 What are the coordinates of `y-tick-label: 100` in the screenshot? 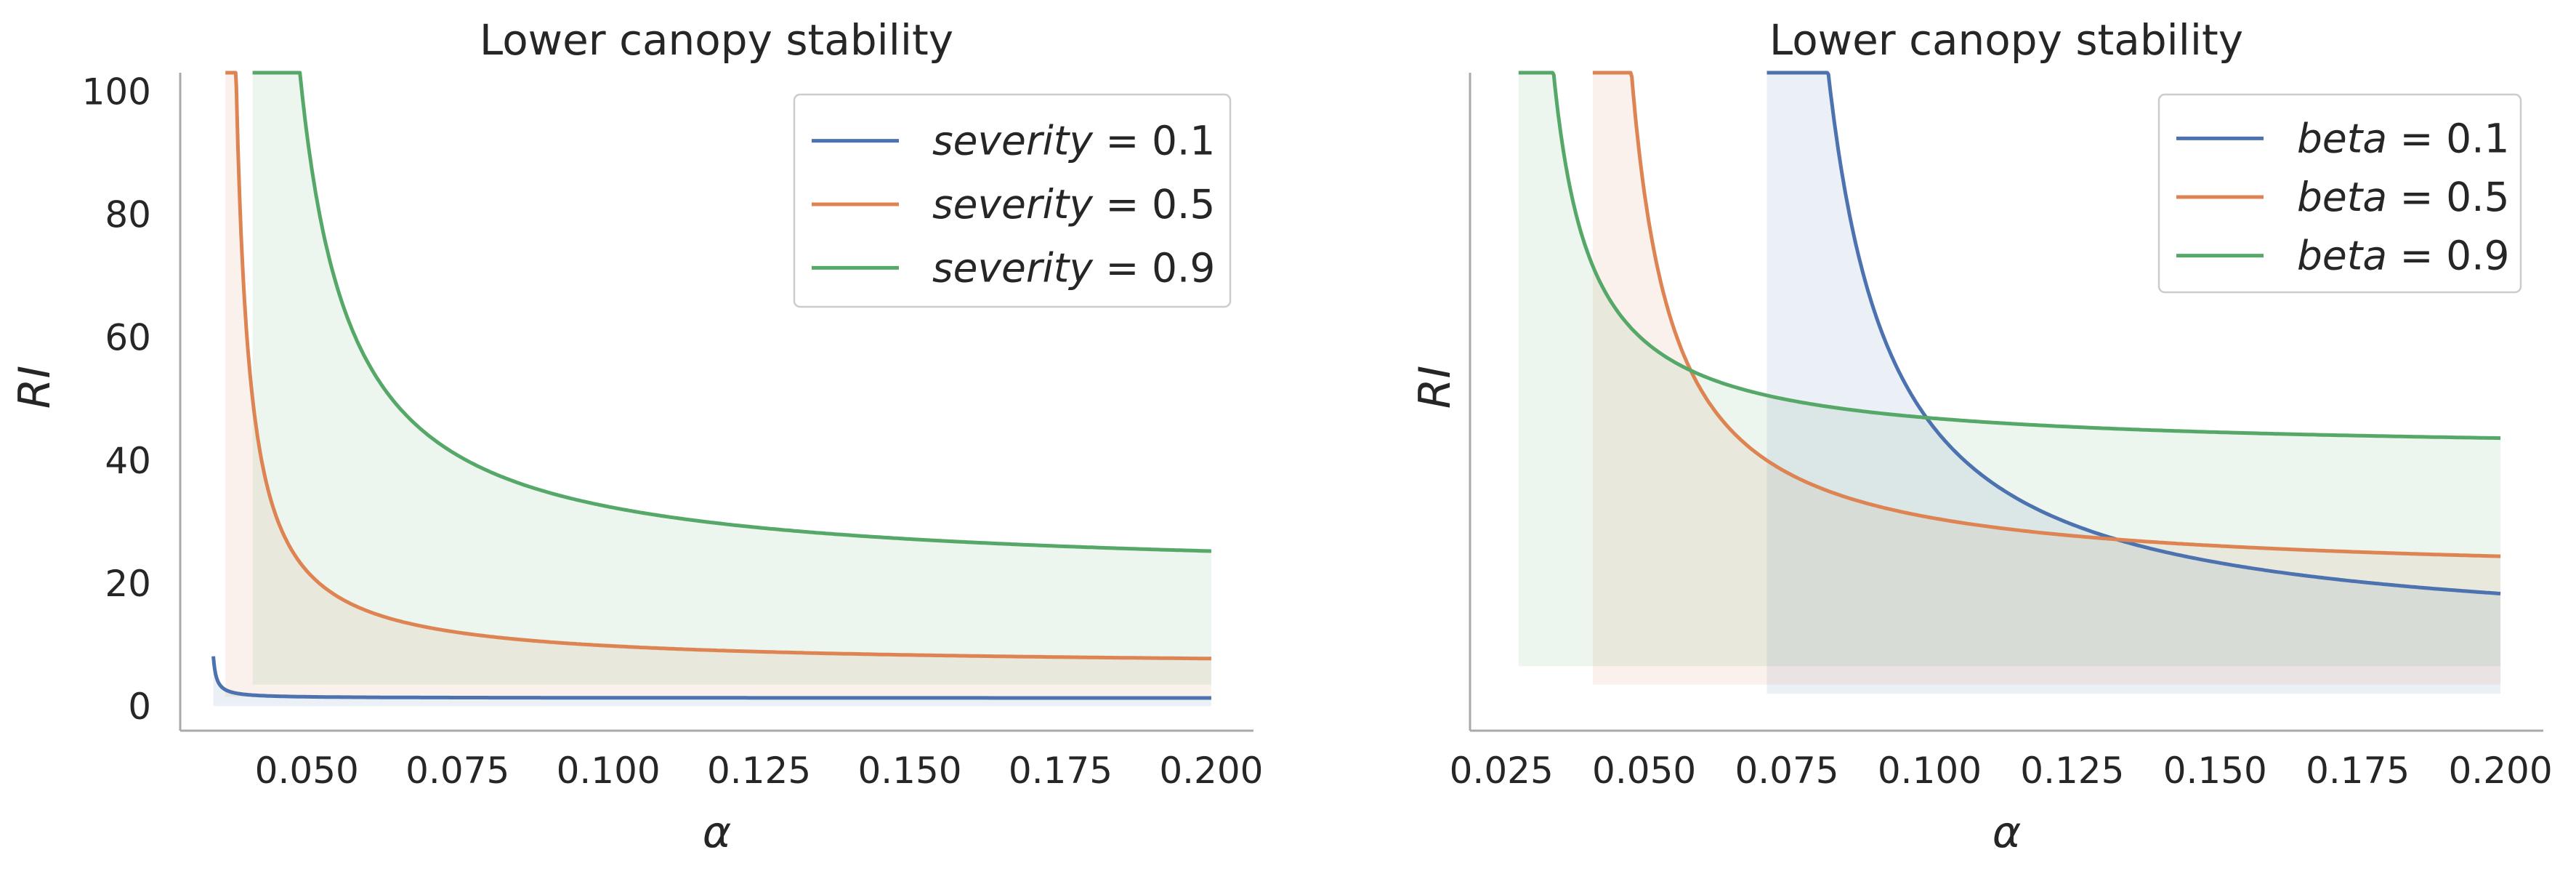 It's located at (117, 92).